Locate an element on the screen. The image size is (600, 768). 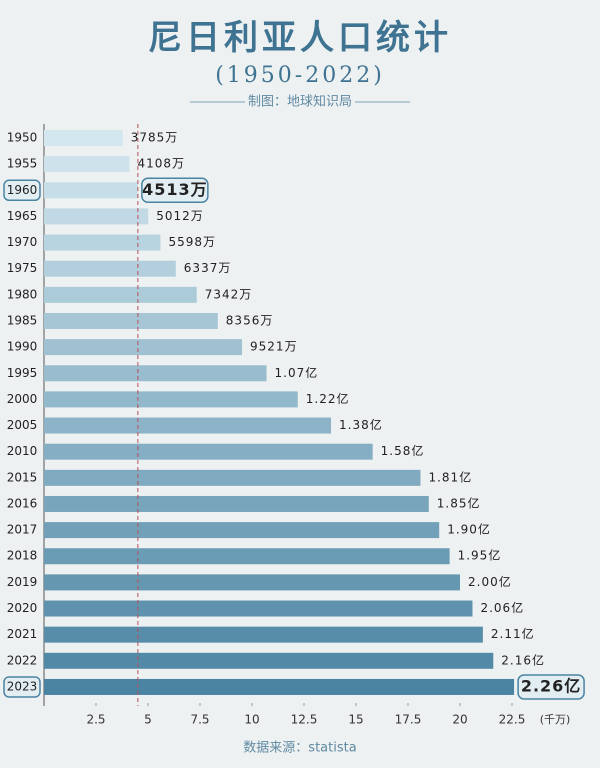
value-label: 2.16亿 is located at coordinates (523, 659).